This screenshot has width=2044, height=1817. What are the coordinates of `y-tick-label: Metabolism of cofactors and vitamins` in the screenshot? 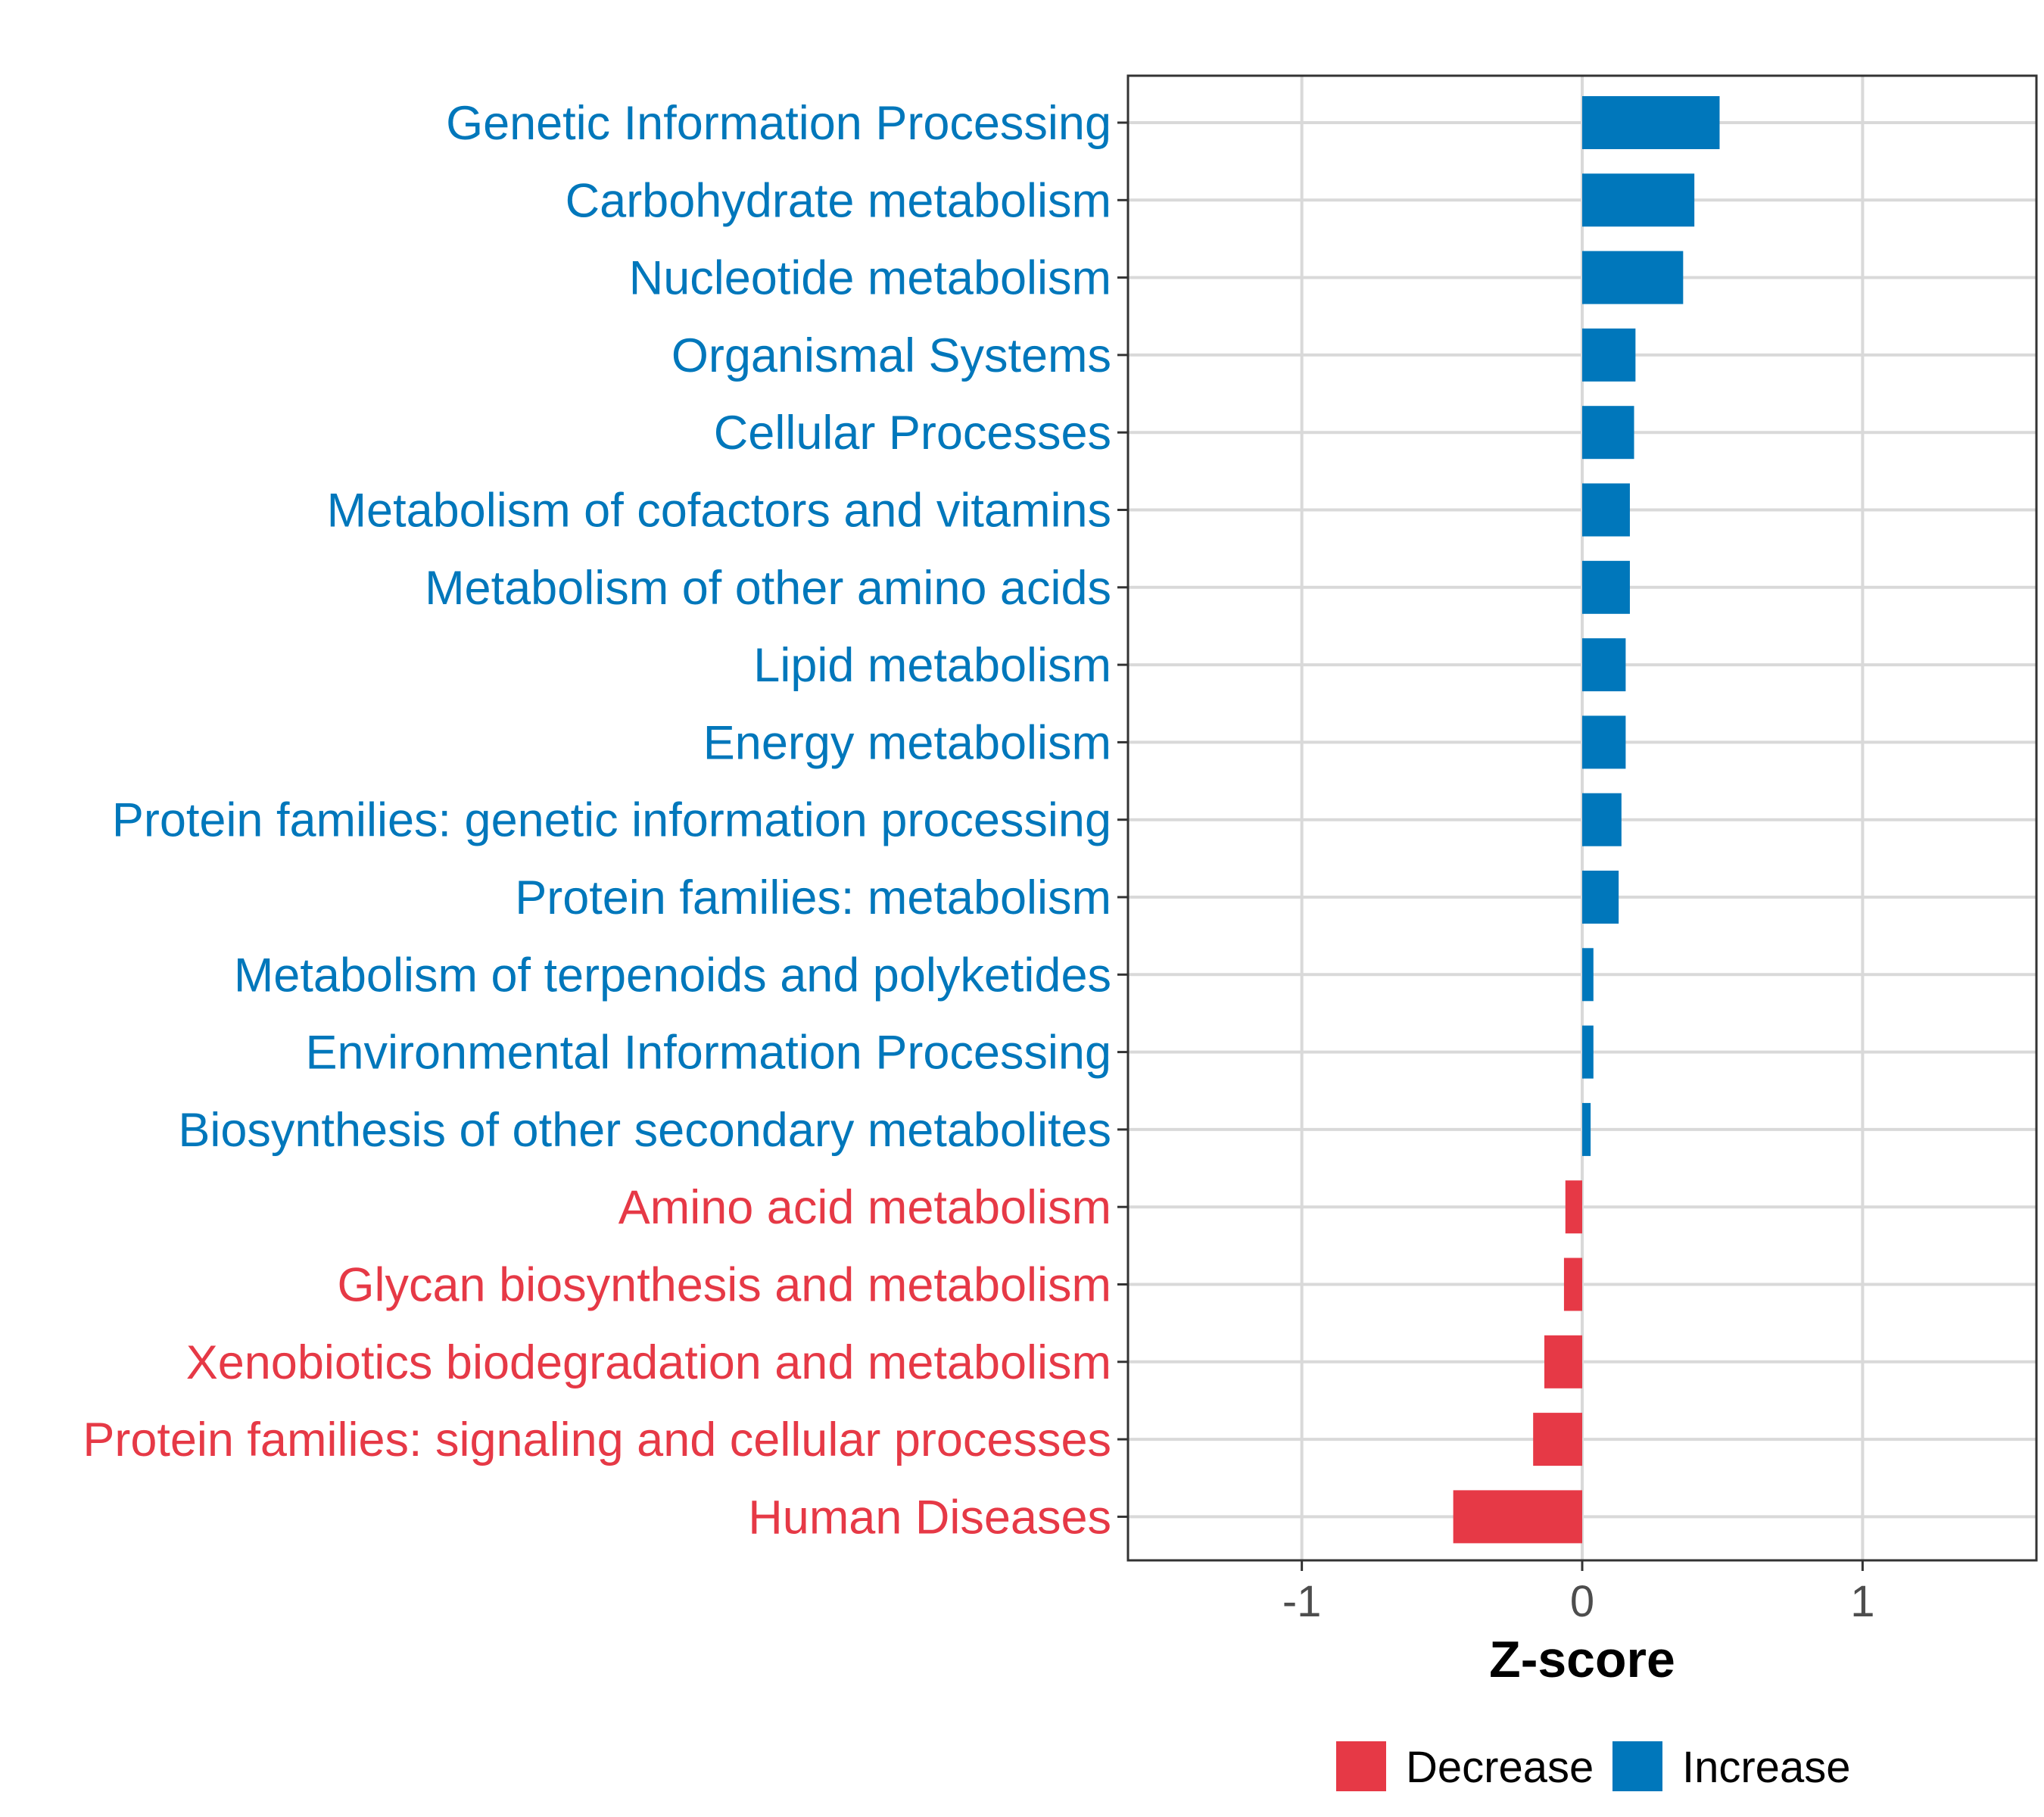 It's located at (719, 511).